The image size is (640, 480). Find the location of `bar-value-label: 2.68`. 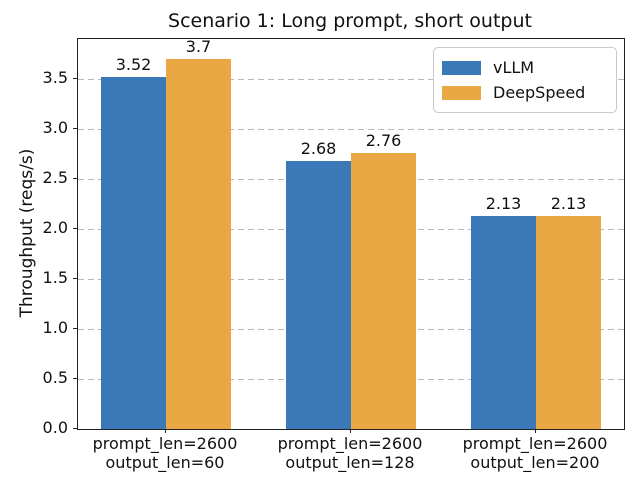

bar-value-label: 2.68 is located at coordinates (318, 148).